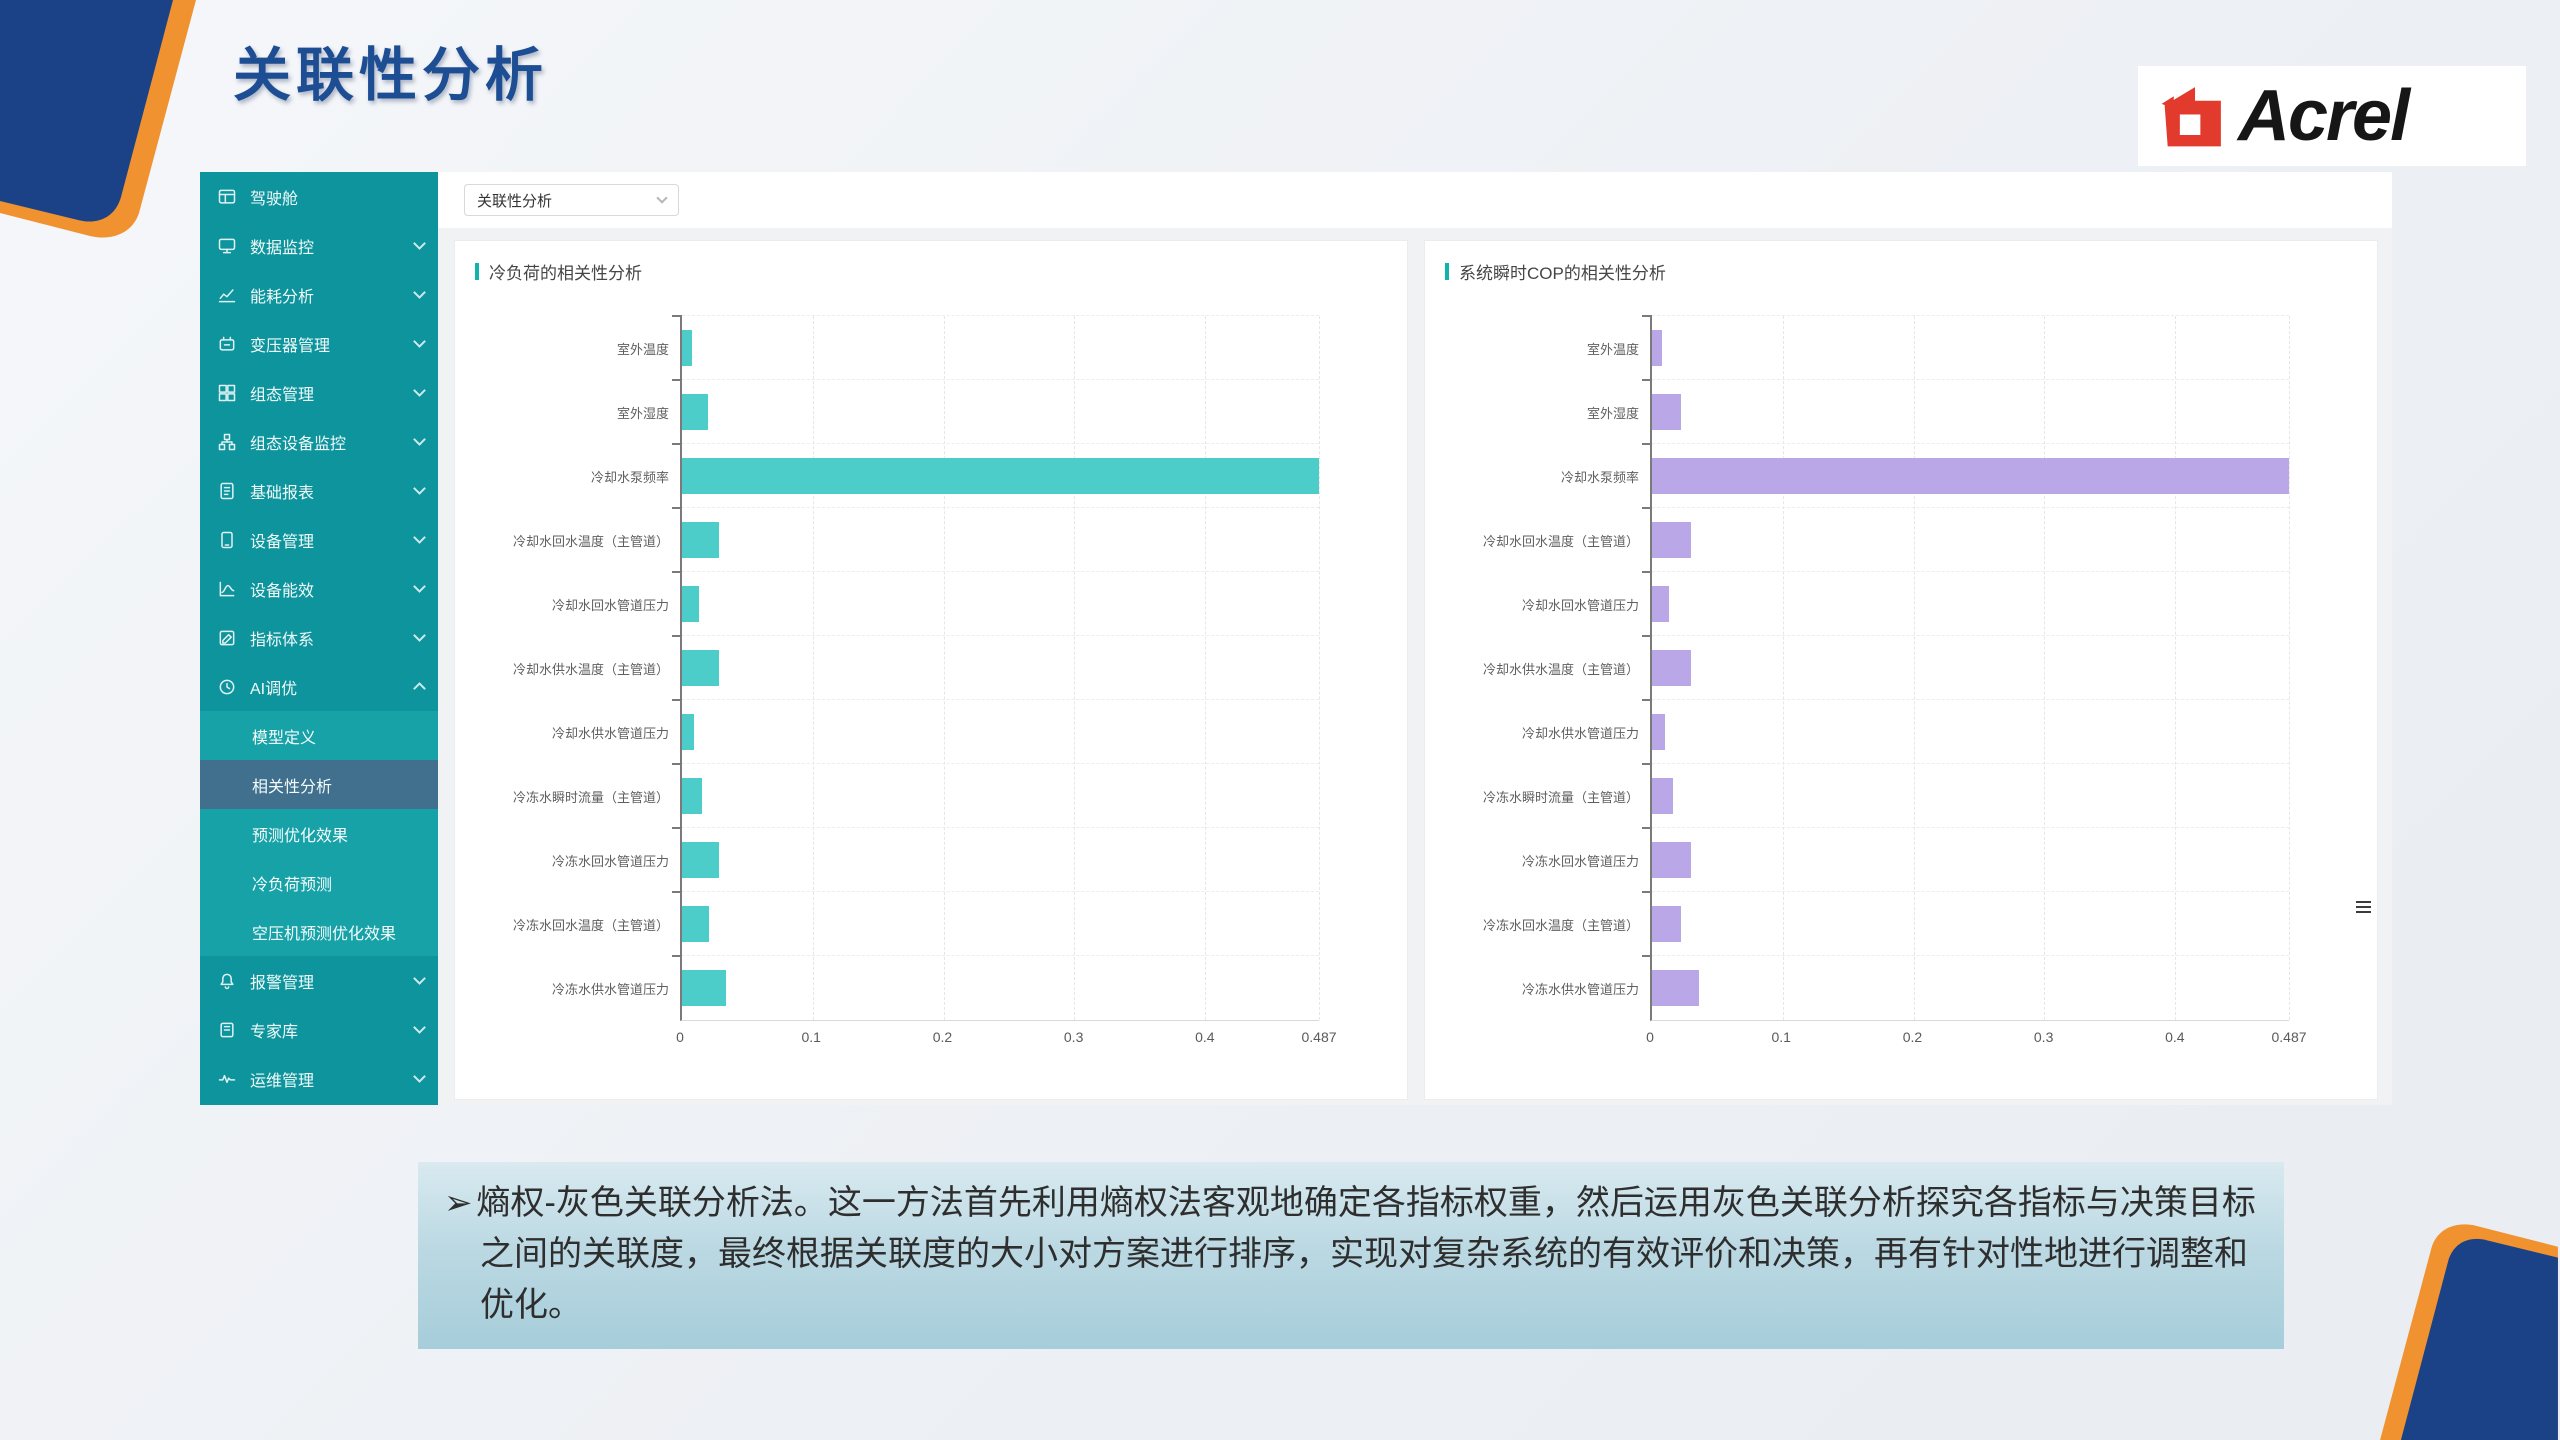 The height and width of the screenshot is (1440, 2560). What do you see at coordinates (319, 1078) in the screenshot?
I see `sidebar-item: 运维管理` at bounding box center [319, 1078].